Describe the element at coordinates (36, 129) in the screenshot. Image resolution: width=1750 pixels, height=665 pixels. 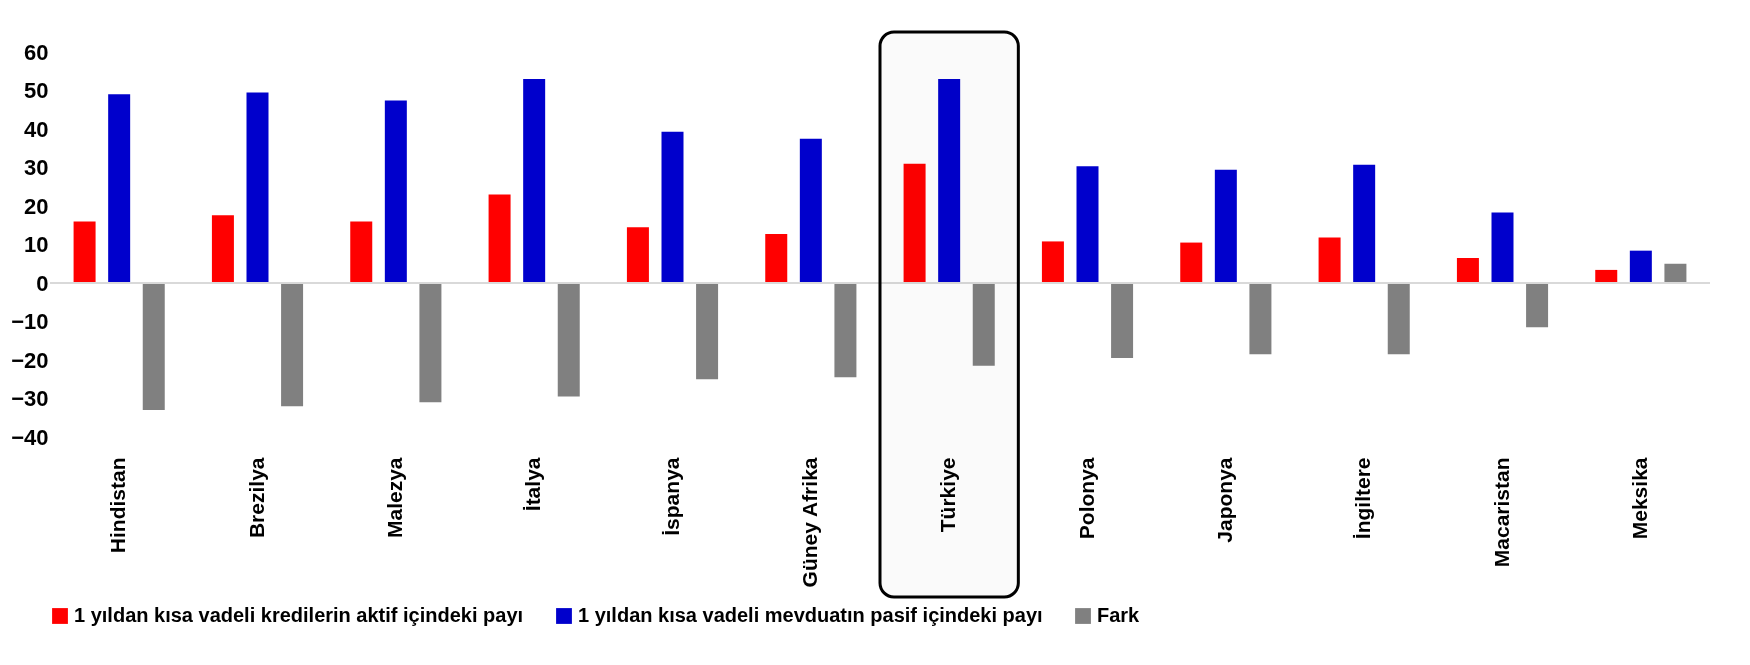
I see `y-tick-label: 40` at that location.